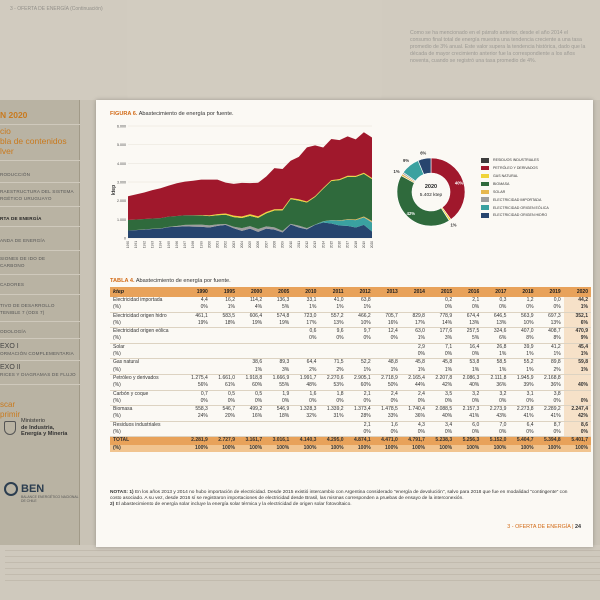 The height and width of the screenshot is (600, 600). I want to click on ben-subtitle: BALANCE ENERGÉTICO NACIONAL DE CHILE, so click(50, 499).